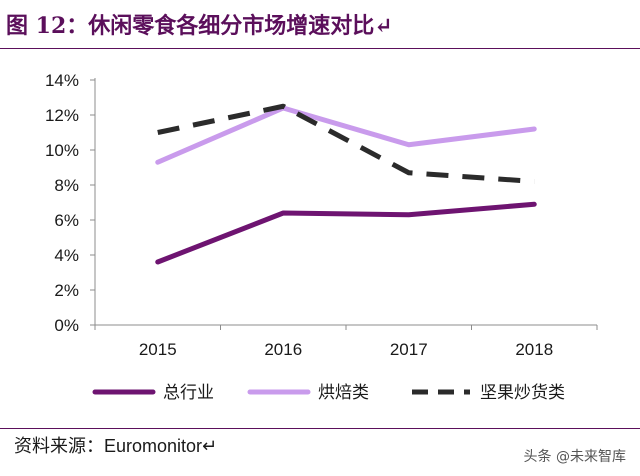 The height and width of the screenshot is (476, 640). What do you see at coordinates (66, 290) in the screenshot?
I see `y-tick-label: 2%` at bounding box center [66, 290].